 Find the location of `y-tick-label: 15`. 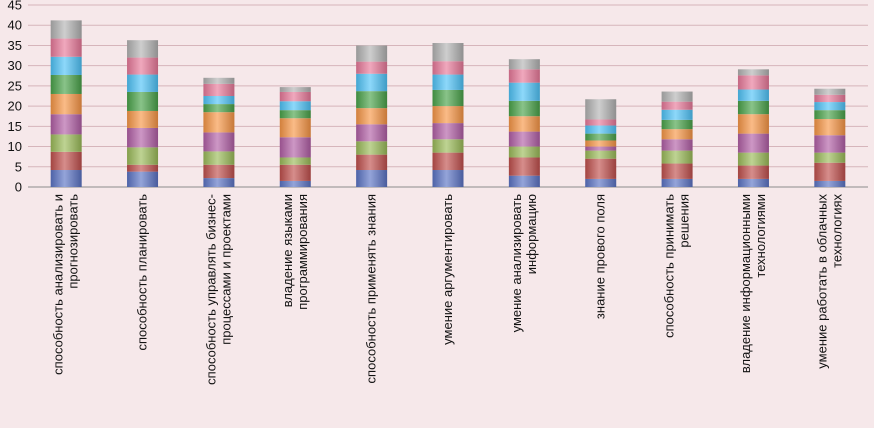

y-tick-label: 15 is located at coordinates (15, 126).